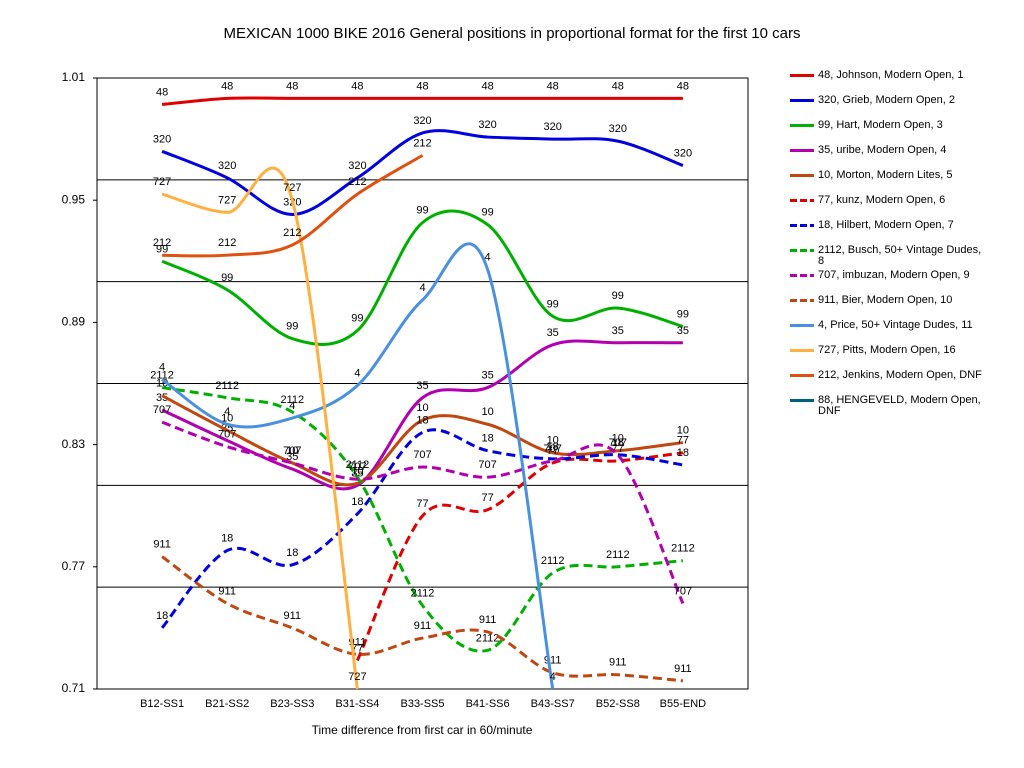  What do you see at coordinates (899, 405) in the screenshot?
I see `legend-label: 88, HENGEVELD, Modern Open, DNF` at bounding box center [899, 405].